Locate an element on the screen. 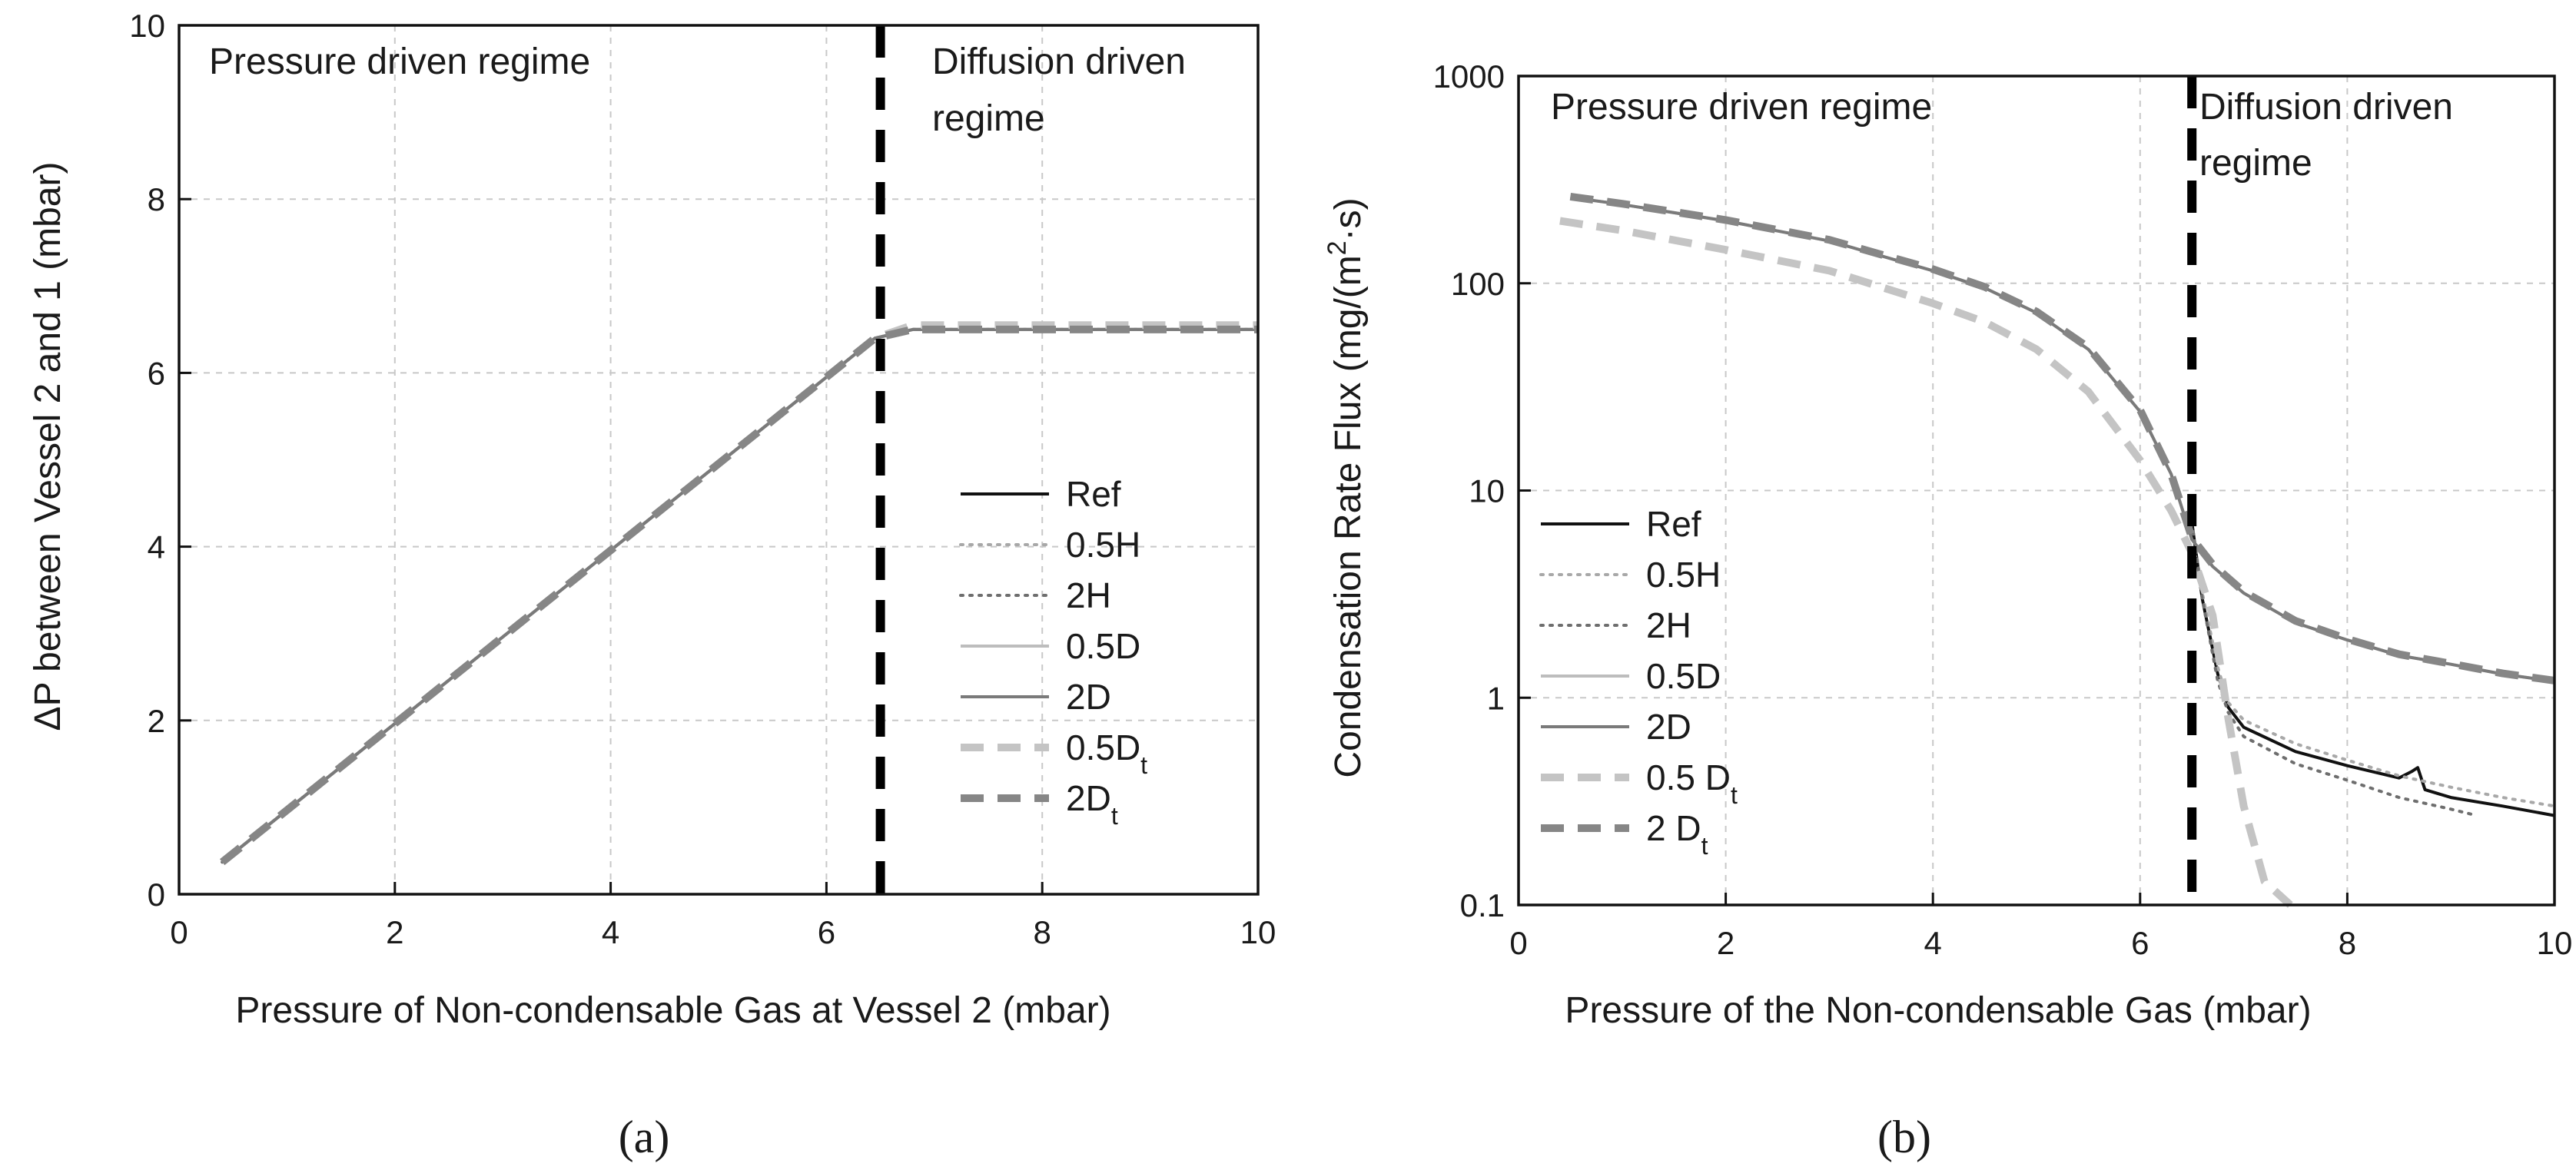 The image size is (2576, 1170). chart-a-legend-label-2Dt: 2Dt is located at coordinates (1092, 804).